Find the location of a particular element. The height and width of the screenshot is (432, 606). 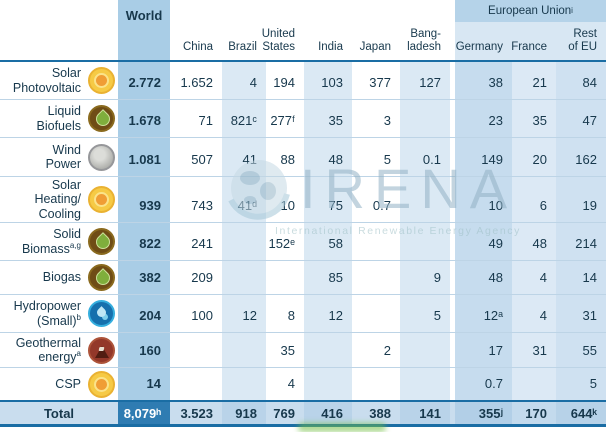

total-value-cell: 141 is located at coordinates (425, 413).